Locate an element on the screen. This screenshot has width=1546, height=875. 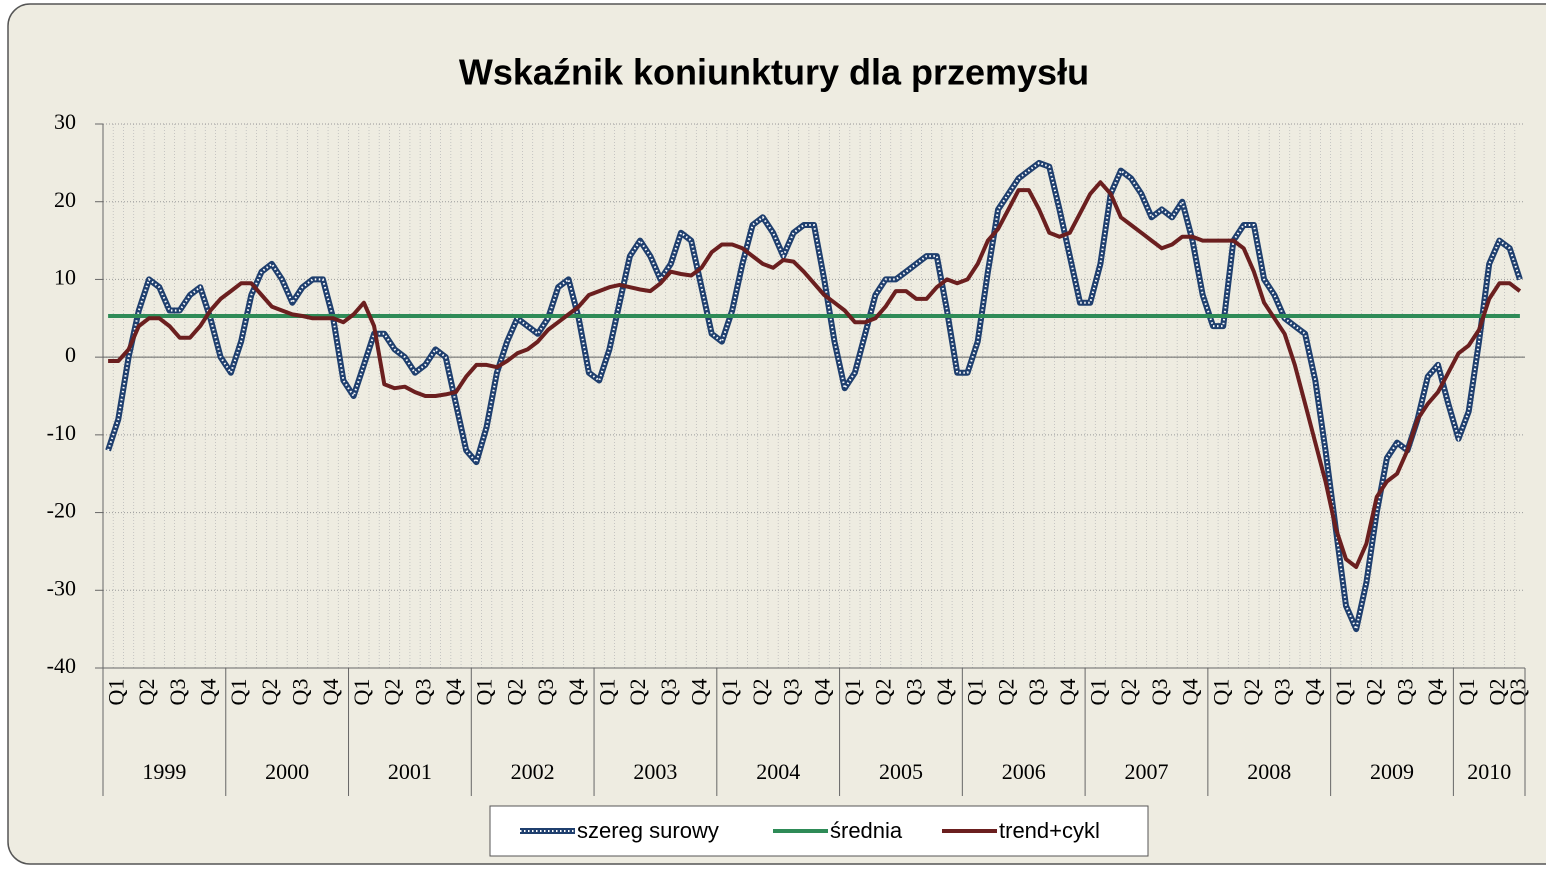
year-label: 2005 is located at coordinates (901, 771).